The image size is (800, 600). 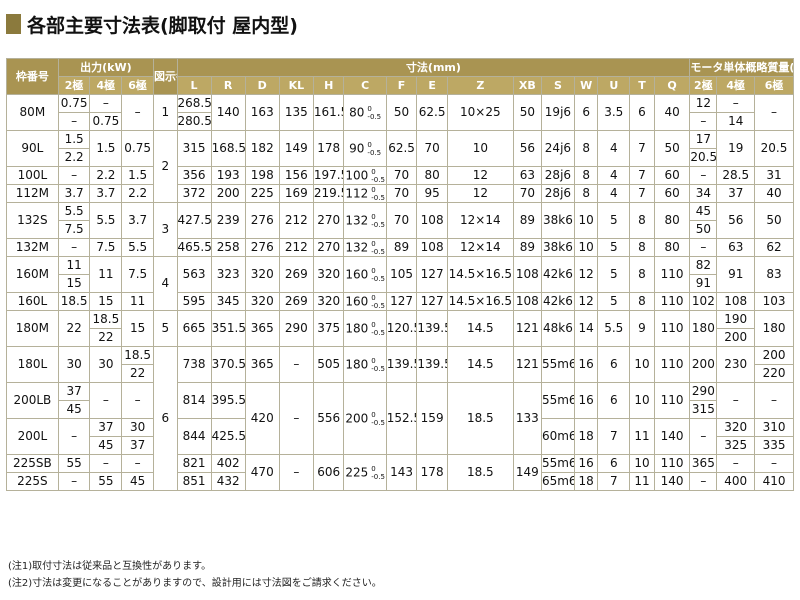 What do you see at coordinates (74, 212) in the screenshot?
I see `cell-p2-line: 5.5` at bounding box center [74, 212].